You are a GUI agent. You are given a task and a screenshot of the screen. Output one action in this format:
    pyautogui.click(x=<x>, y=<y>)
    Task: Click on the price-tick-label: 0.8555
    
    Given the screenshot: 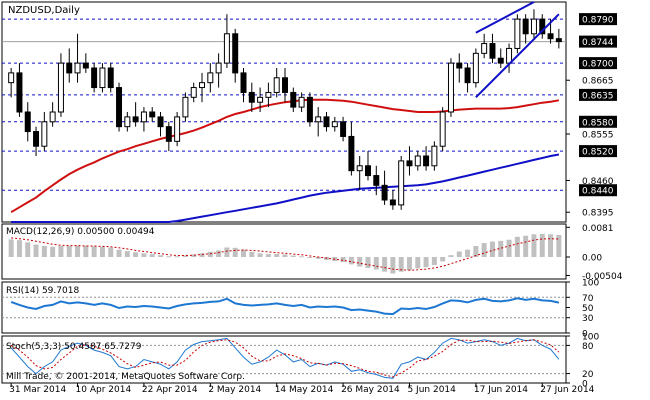 What is the action you would take?
    pyautogui.click(x=598, y=136)
    